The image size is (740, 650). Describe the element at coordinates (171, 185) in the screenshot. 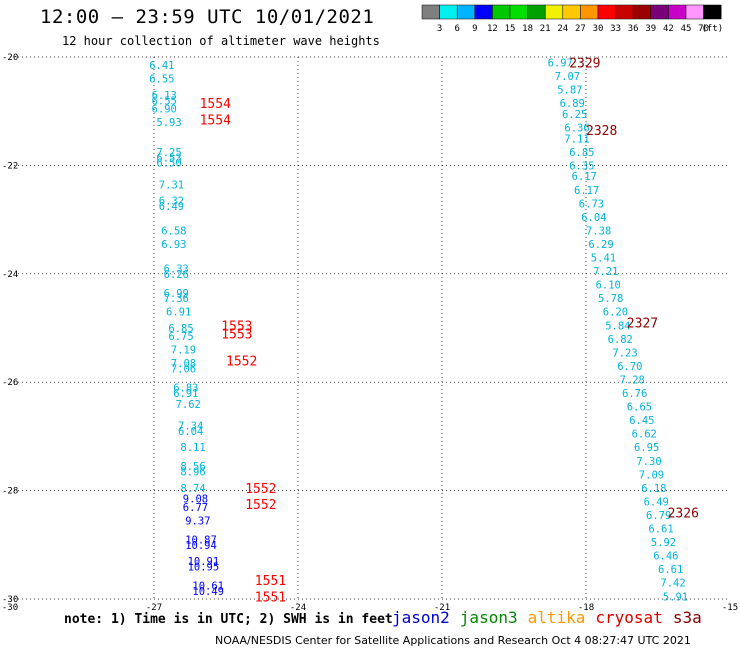

I see `wave-height-point: 7.31` at that location.